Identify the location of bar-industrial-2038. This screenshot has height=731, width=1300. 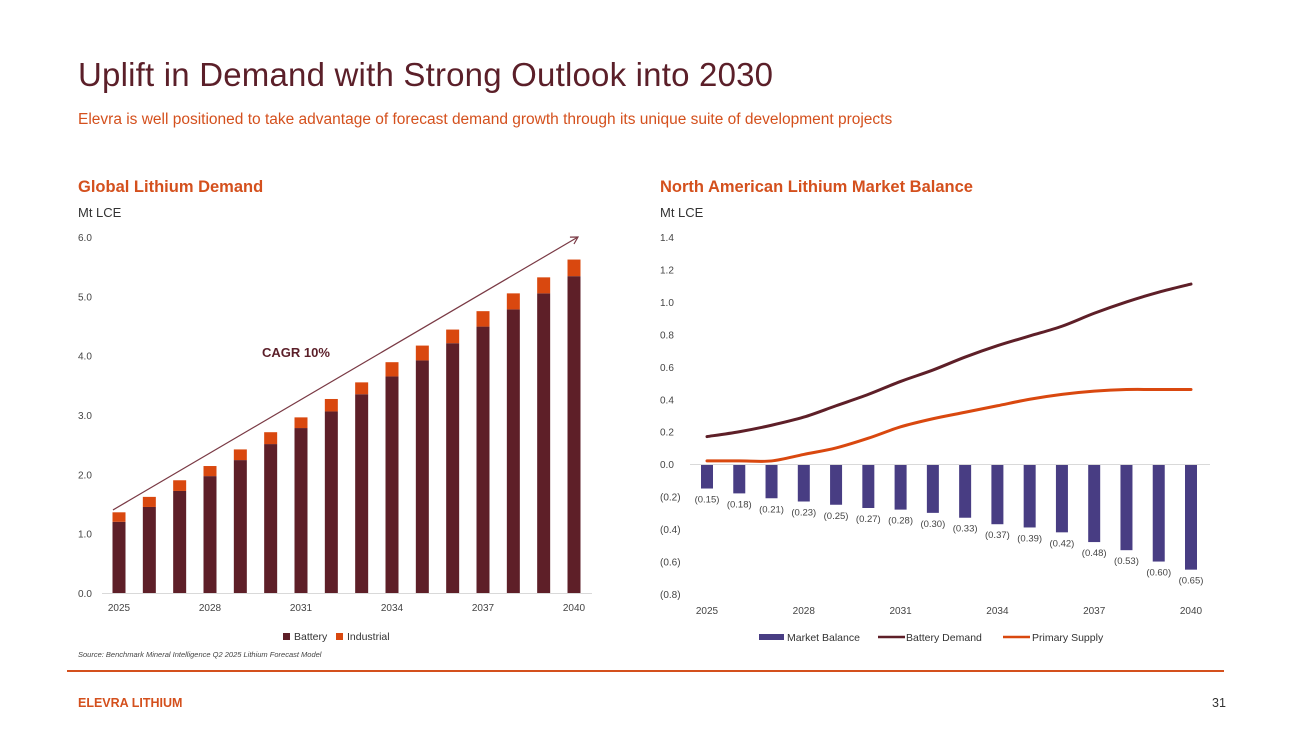
(513, 301).